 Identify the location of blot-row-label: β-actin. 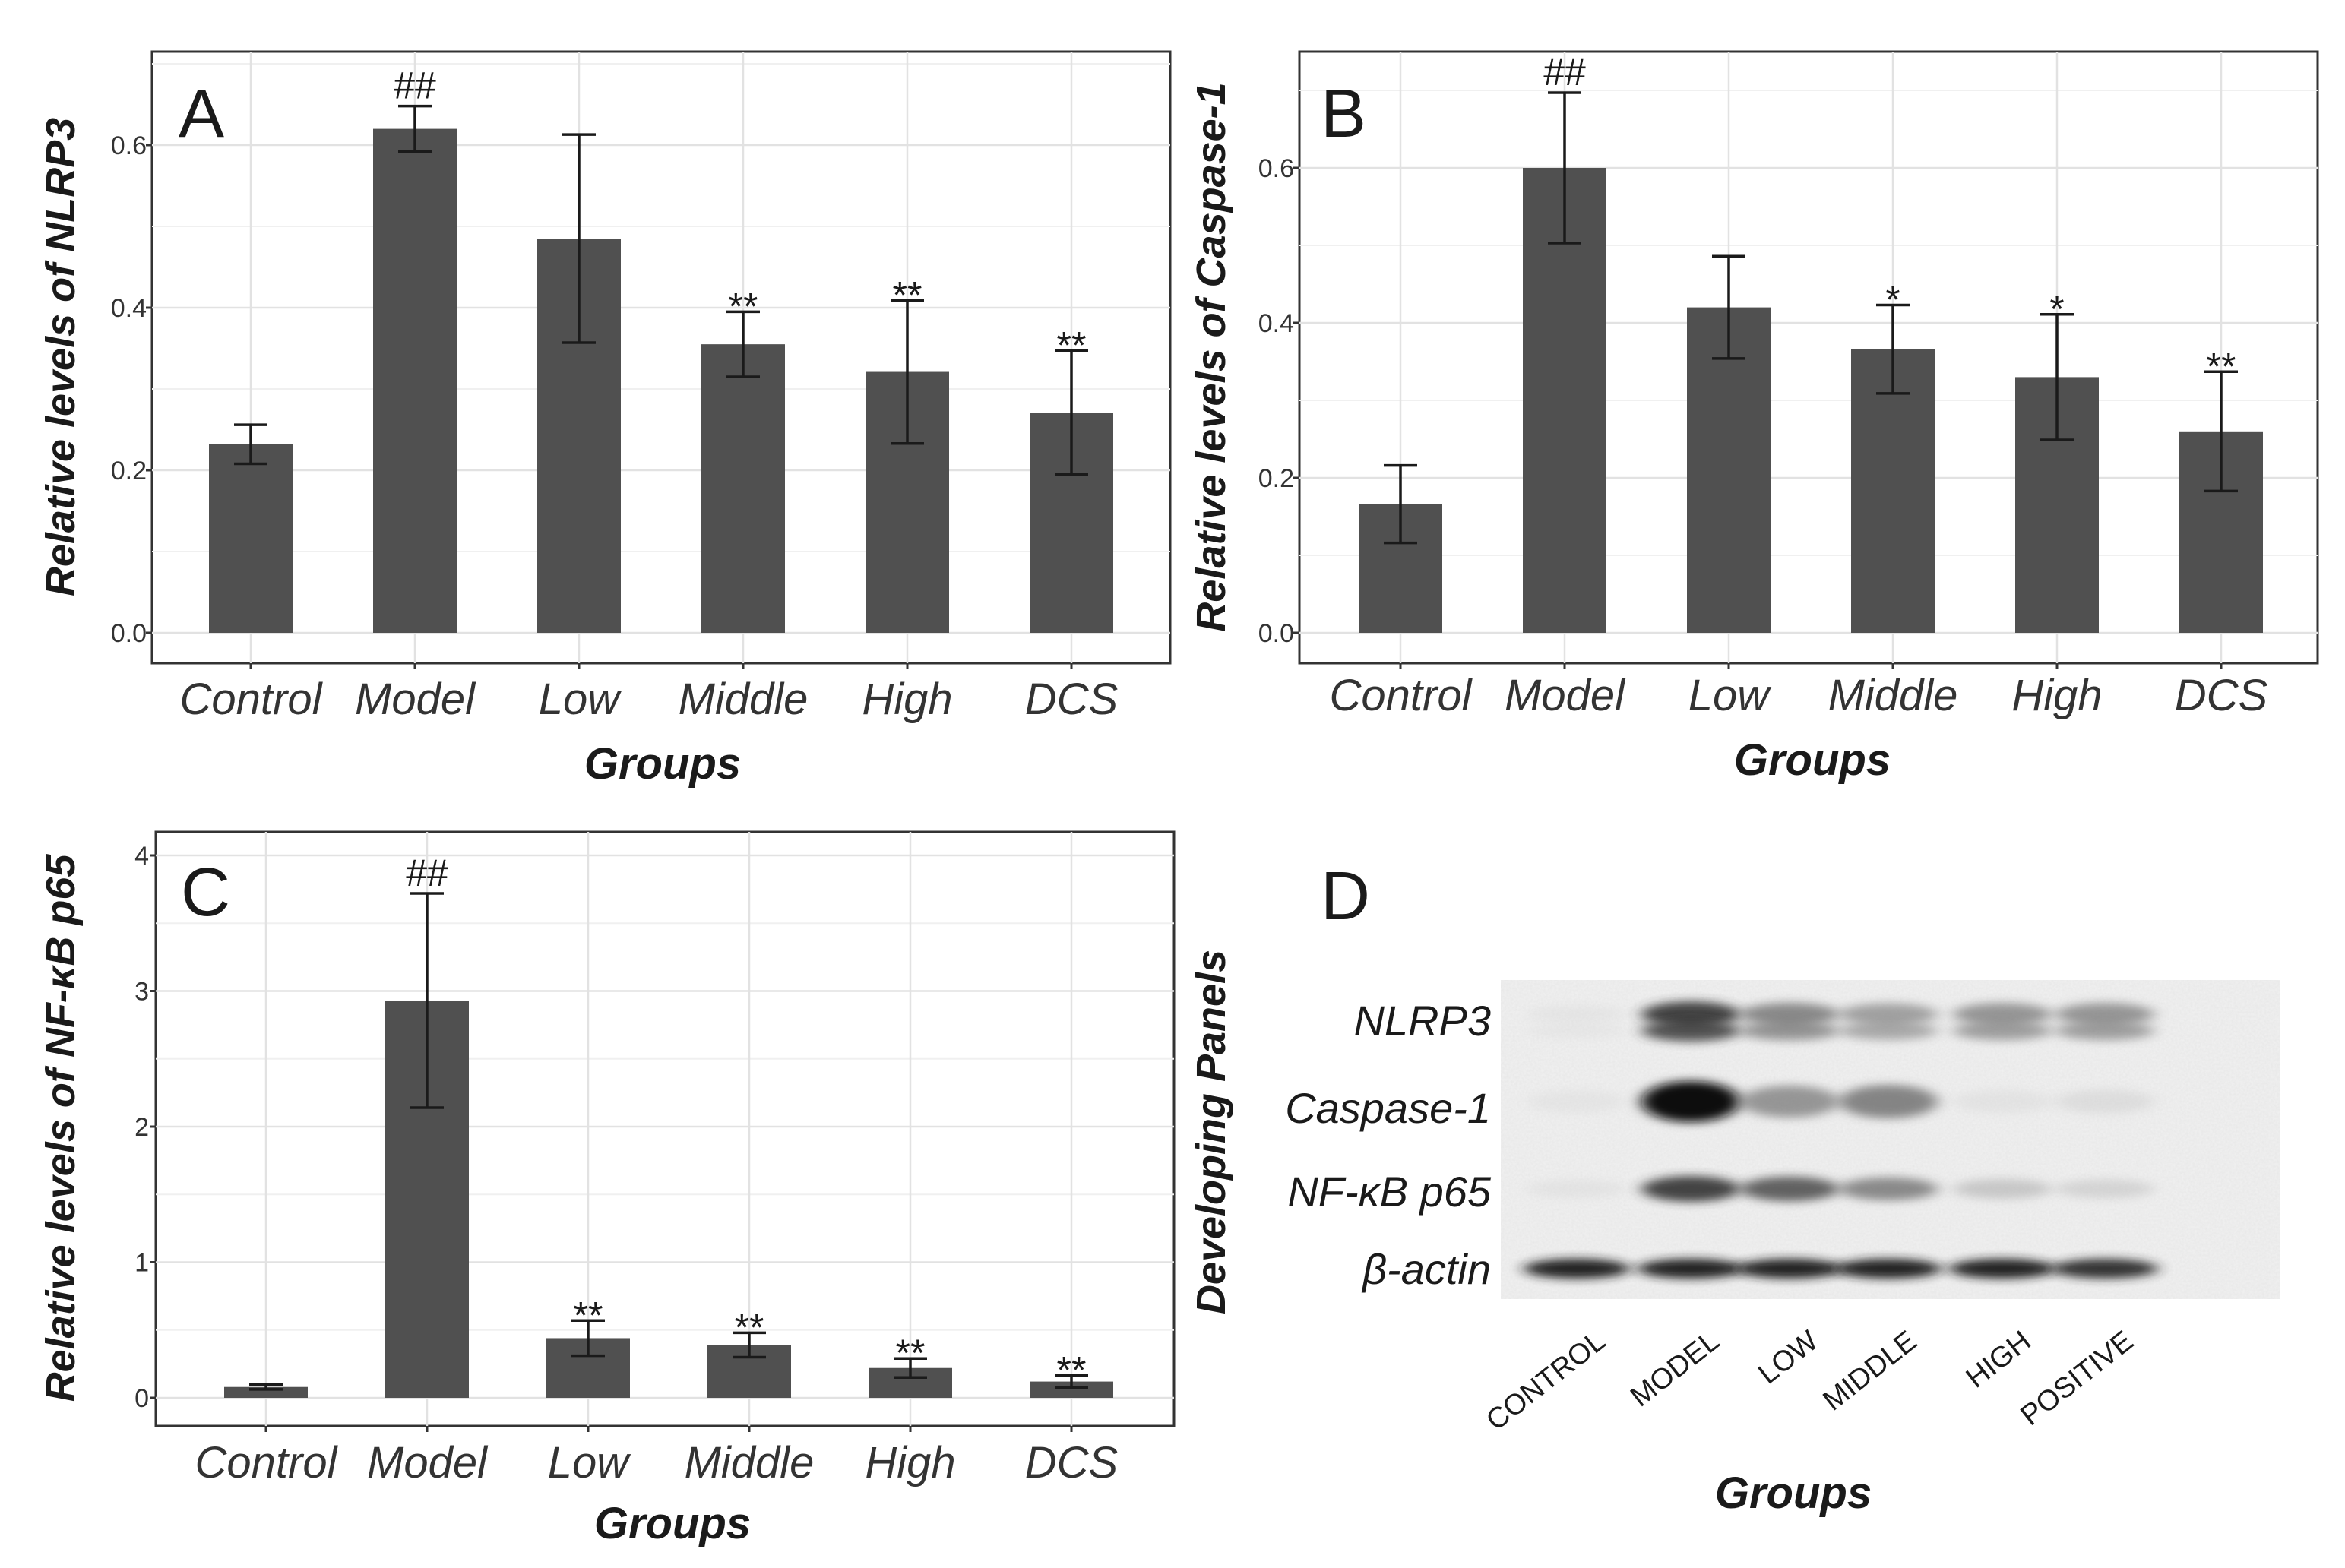
(1426, 1269).